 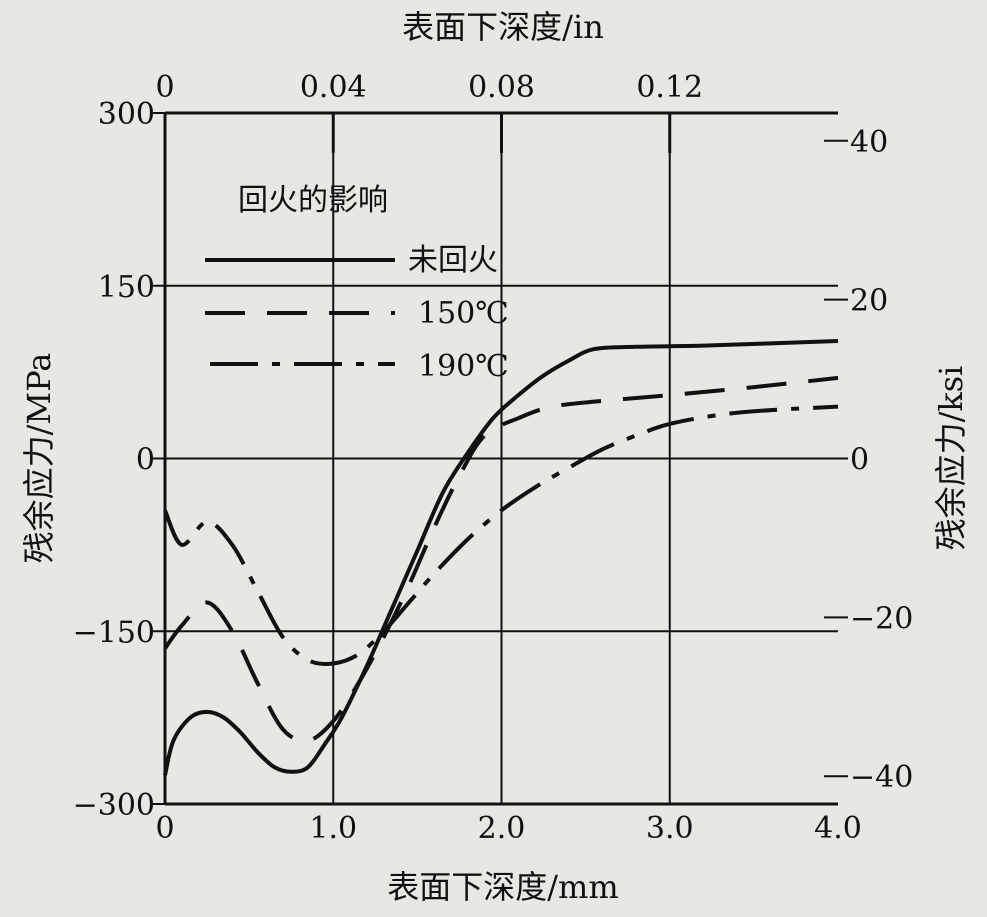 What do you see at coordinates (164, 87) in the screenshot?
I see `x-tick-label-top-0: 0` at bounding box center [164, 87].